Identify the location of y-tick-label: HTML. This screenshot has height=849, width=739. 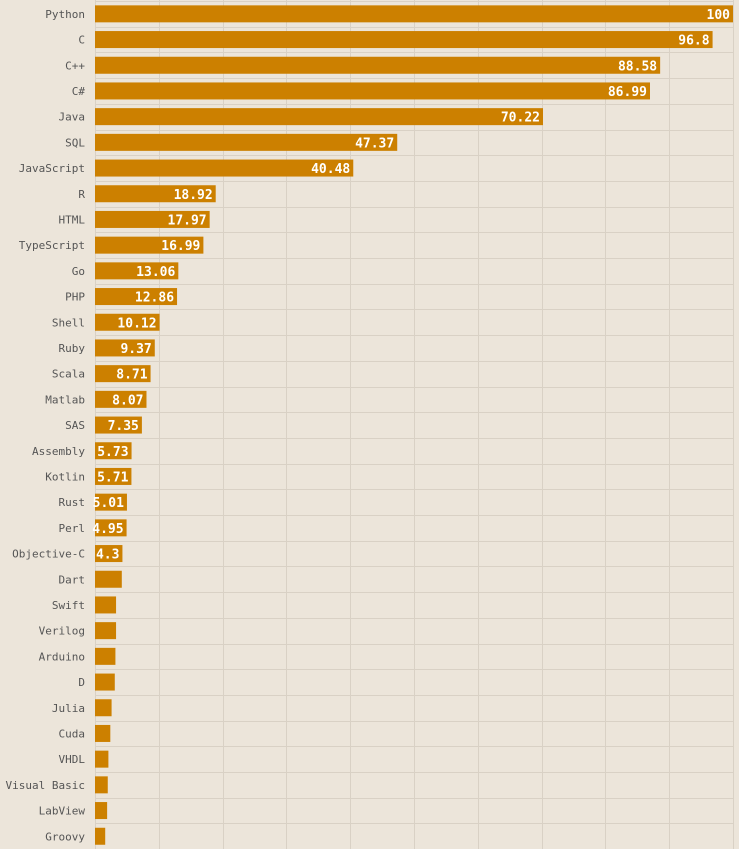
(72, 219).